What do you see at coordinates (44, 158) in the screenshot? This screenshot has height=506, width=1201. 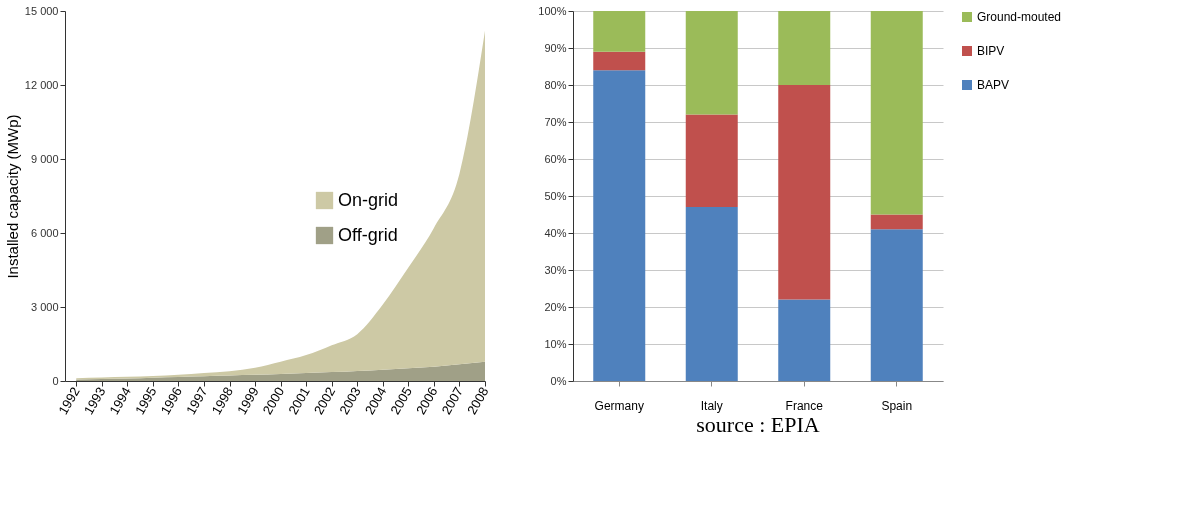 I see `y-tick-label: 9 000` at bounding box center [44, 158].